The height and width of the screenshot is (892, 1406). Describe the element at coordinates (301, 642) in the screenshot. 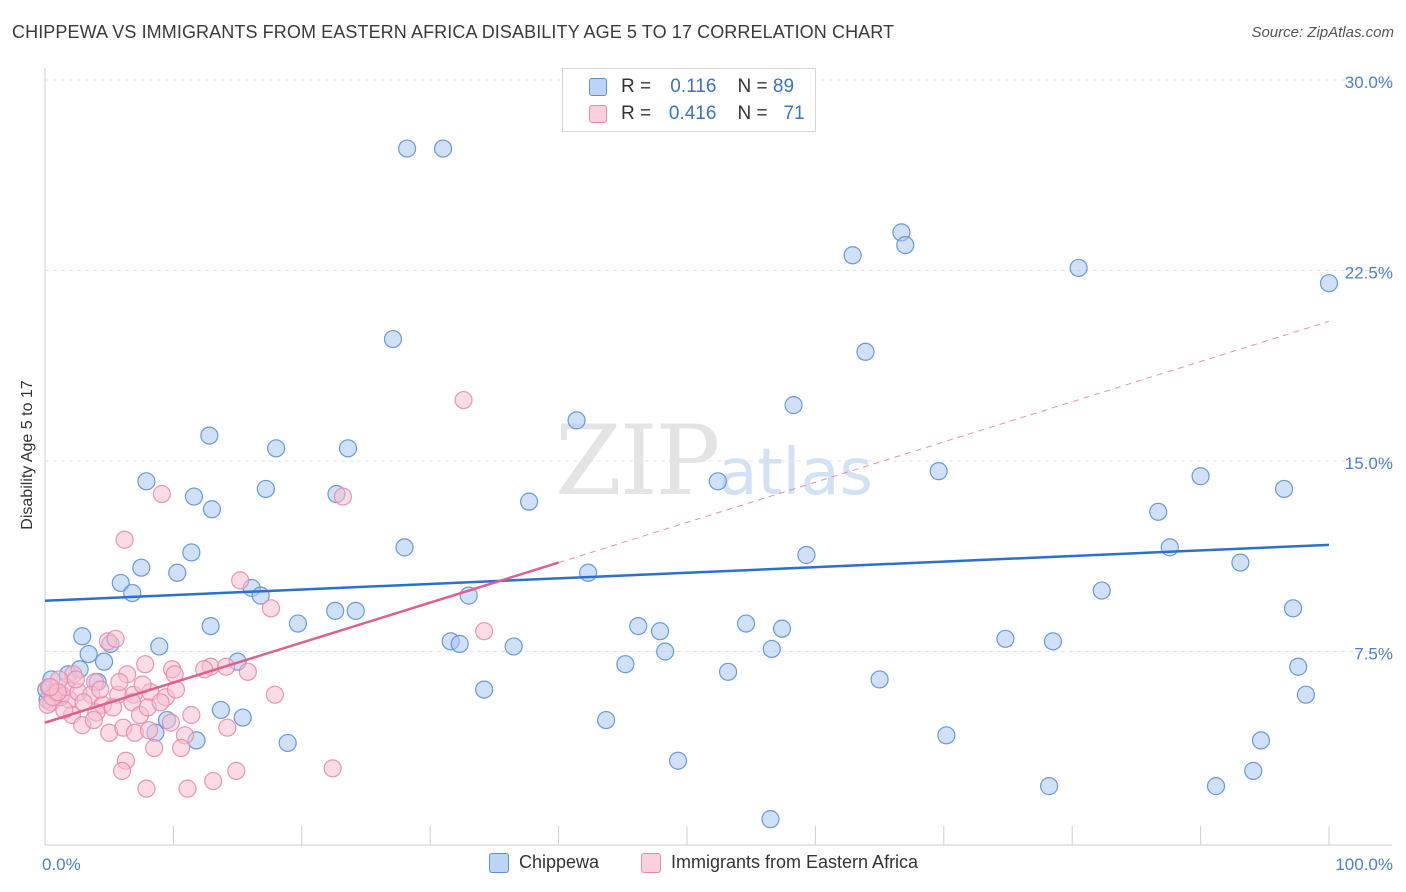

I see `trend-line-immigrants` at that location.